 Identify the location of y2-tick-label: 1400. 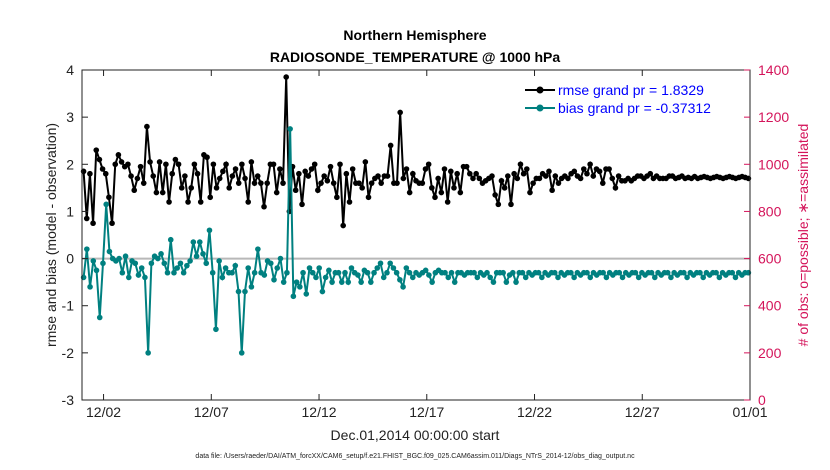
(773, 70).